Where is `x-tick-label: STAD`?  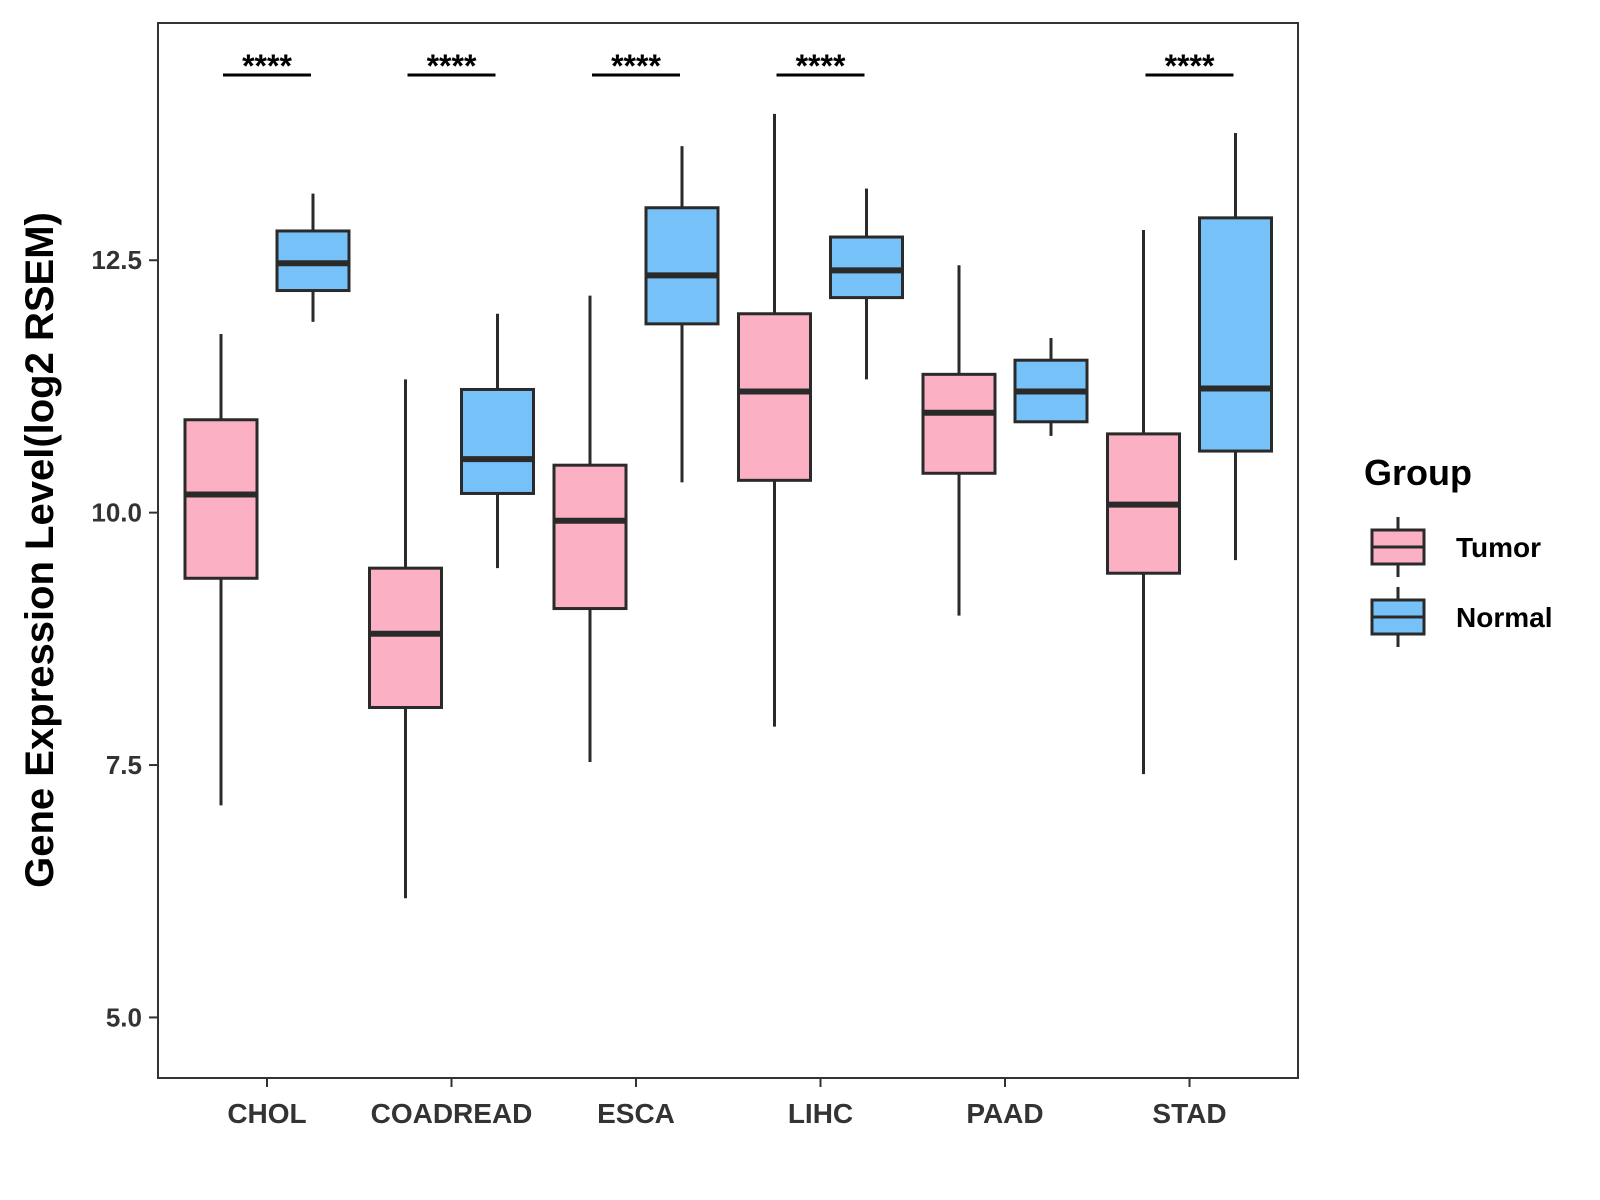 x-tick-label: STAD is located at coordinates (1189, 1113).